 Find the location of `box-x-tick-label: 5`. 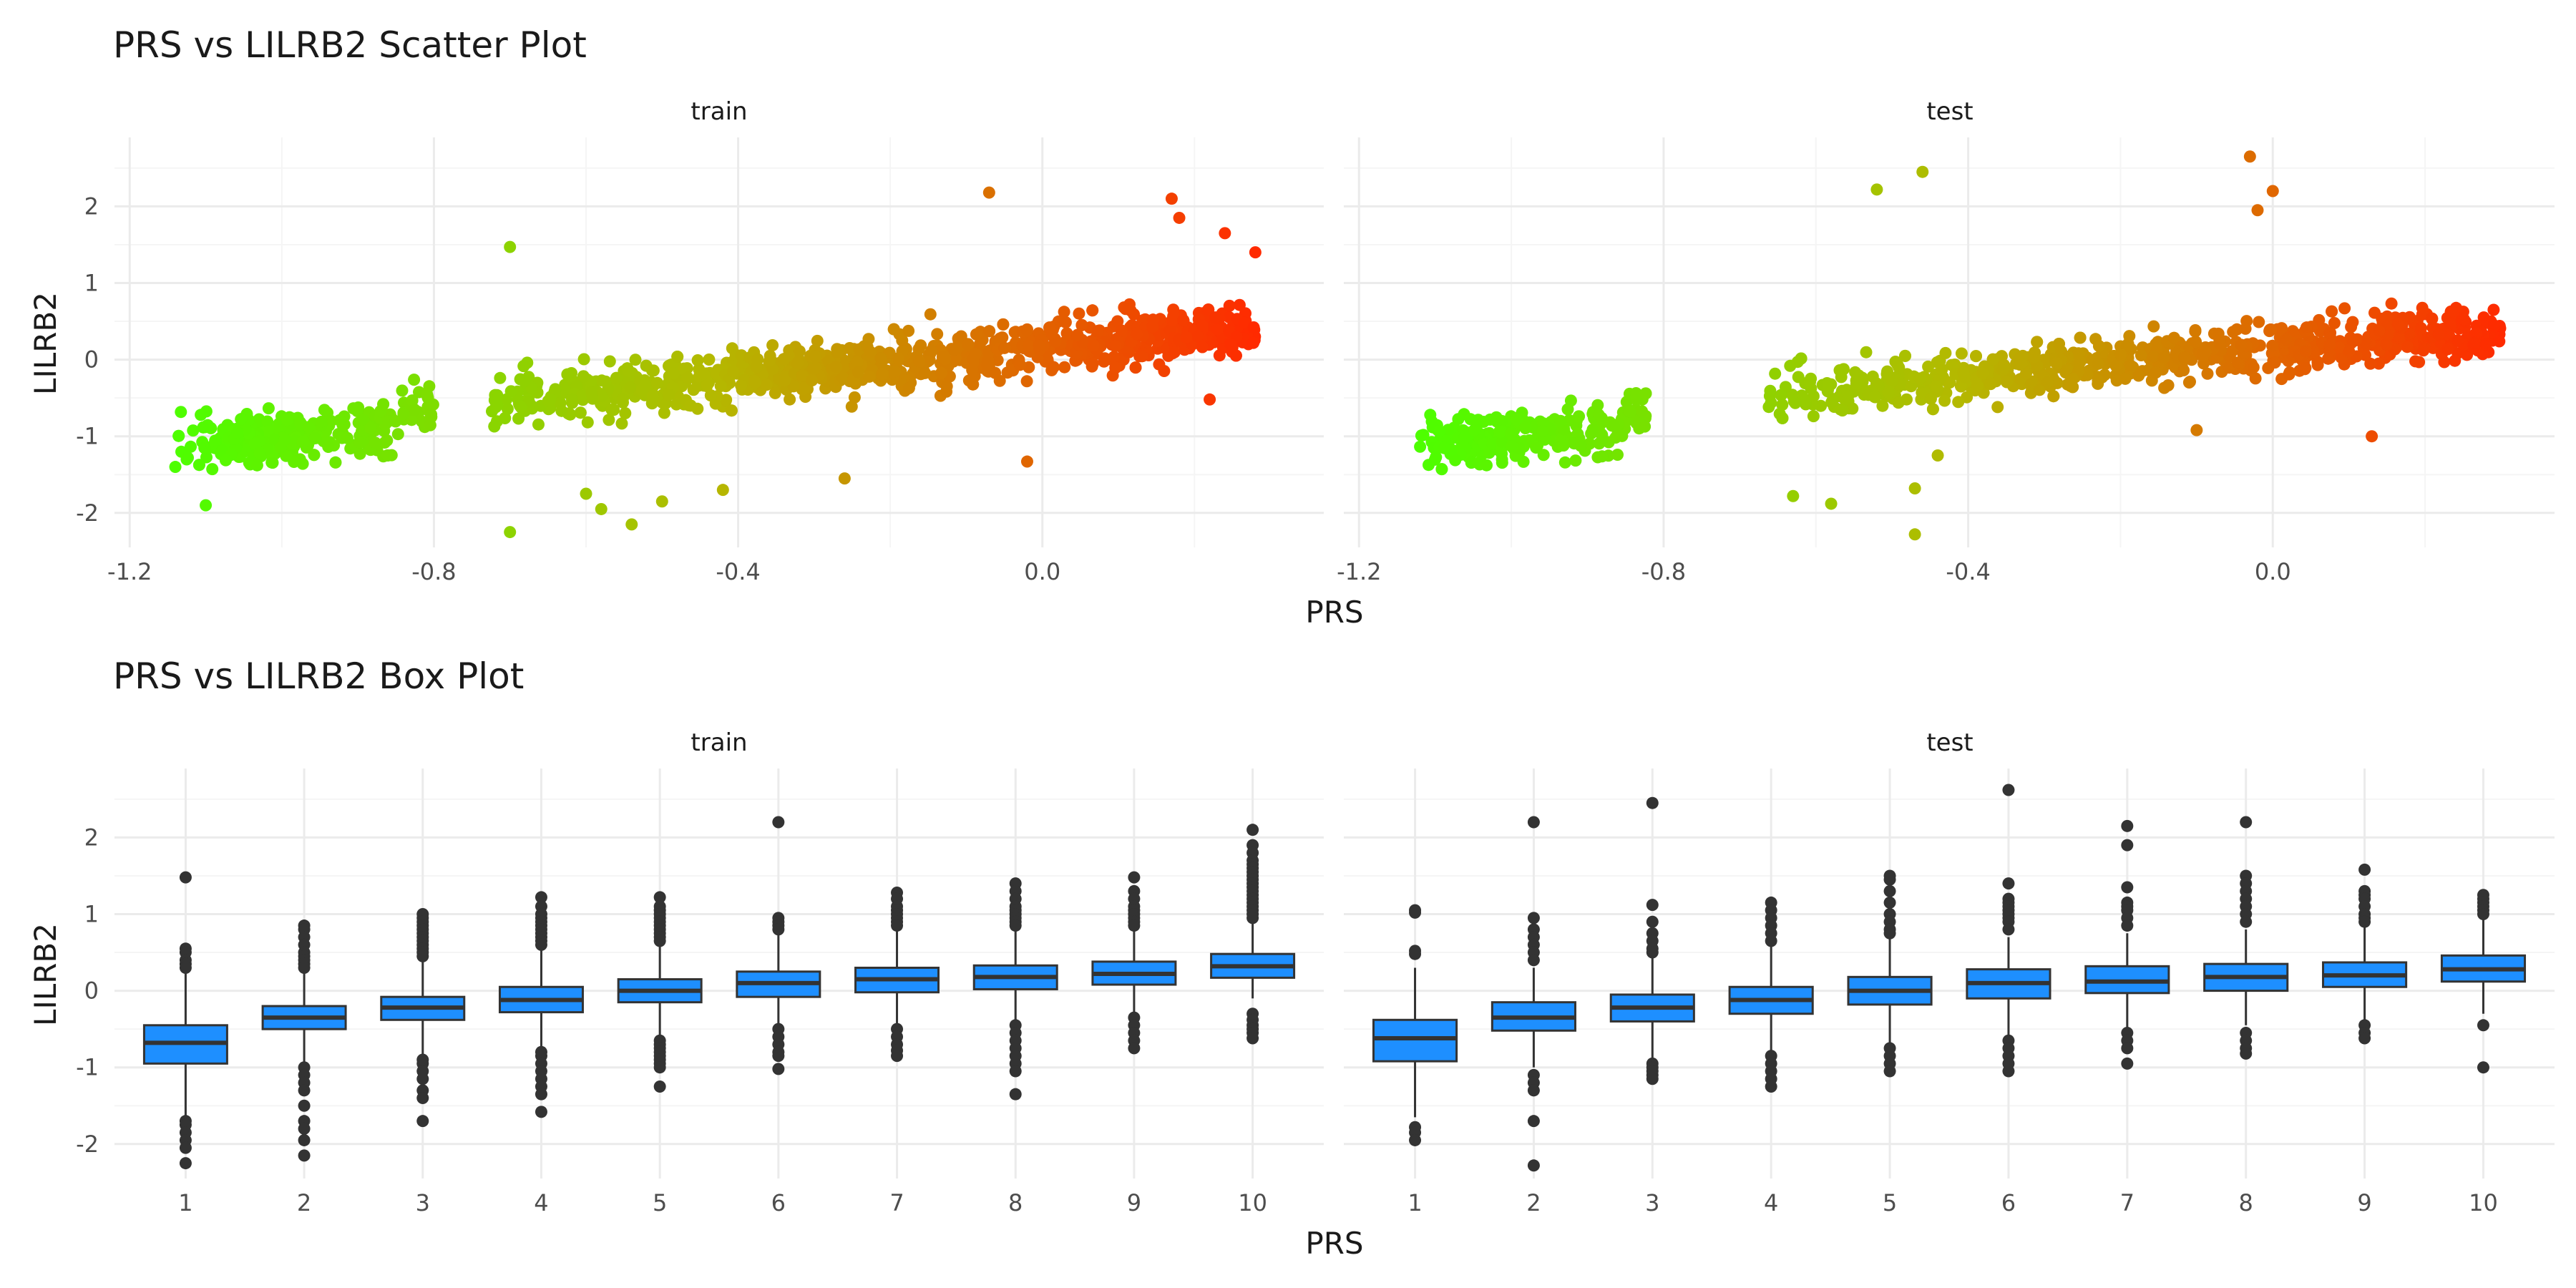

box-x-tick-label: 5 is located at coordinates (660, 1202).